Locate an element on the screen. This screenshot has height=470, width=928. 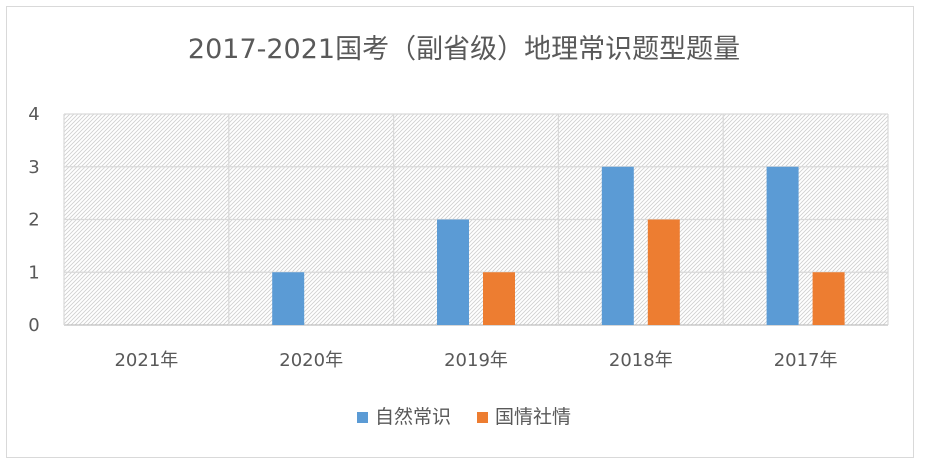
chart-title: 2017-2021国考（副省级）地理常识题型题量 is located at coordinates (464, 49).